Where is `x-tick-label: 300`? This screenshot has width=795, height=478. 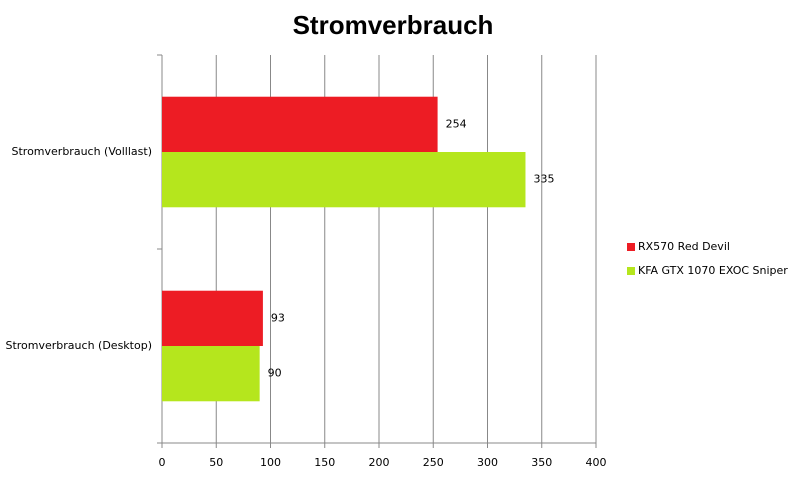
x-tick-label: 300 is located at coordinates (487, 462).